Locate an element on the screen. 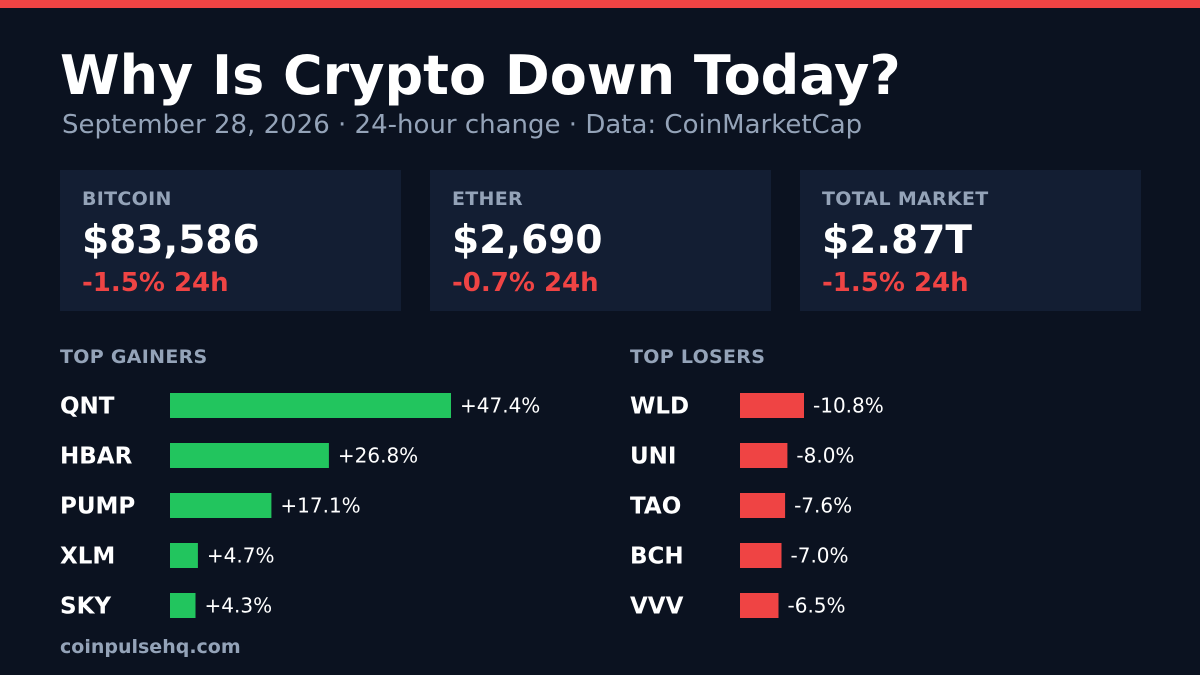 This screenshot has height=675, width=1200. card-label: TOTAL MARKET is located at coordinates (905, 199).